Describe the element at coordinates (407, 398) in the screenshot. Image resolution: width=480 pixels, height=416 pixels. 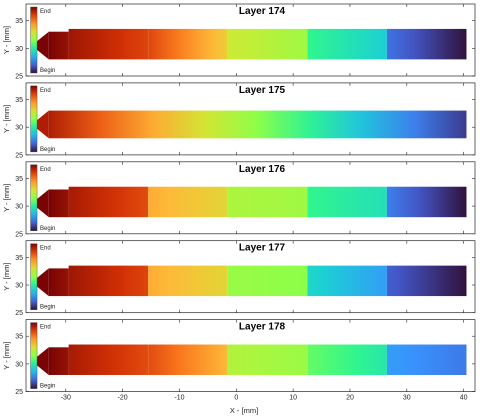
I see `x-tick-label: 30` at that location.